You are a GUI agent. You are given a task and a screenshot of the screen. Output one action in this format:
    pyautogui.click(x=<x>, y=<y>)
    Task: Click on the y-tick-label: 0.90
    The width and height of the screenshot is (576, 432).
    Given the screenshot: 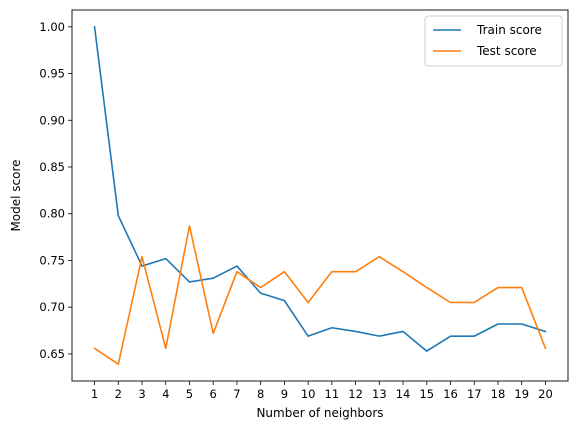 What is the action you would take?
    pyautogui.click(x=52, y=120)
    